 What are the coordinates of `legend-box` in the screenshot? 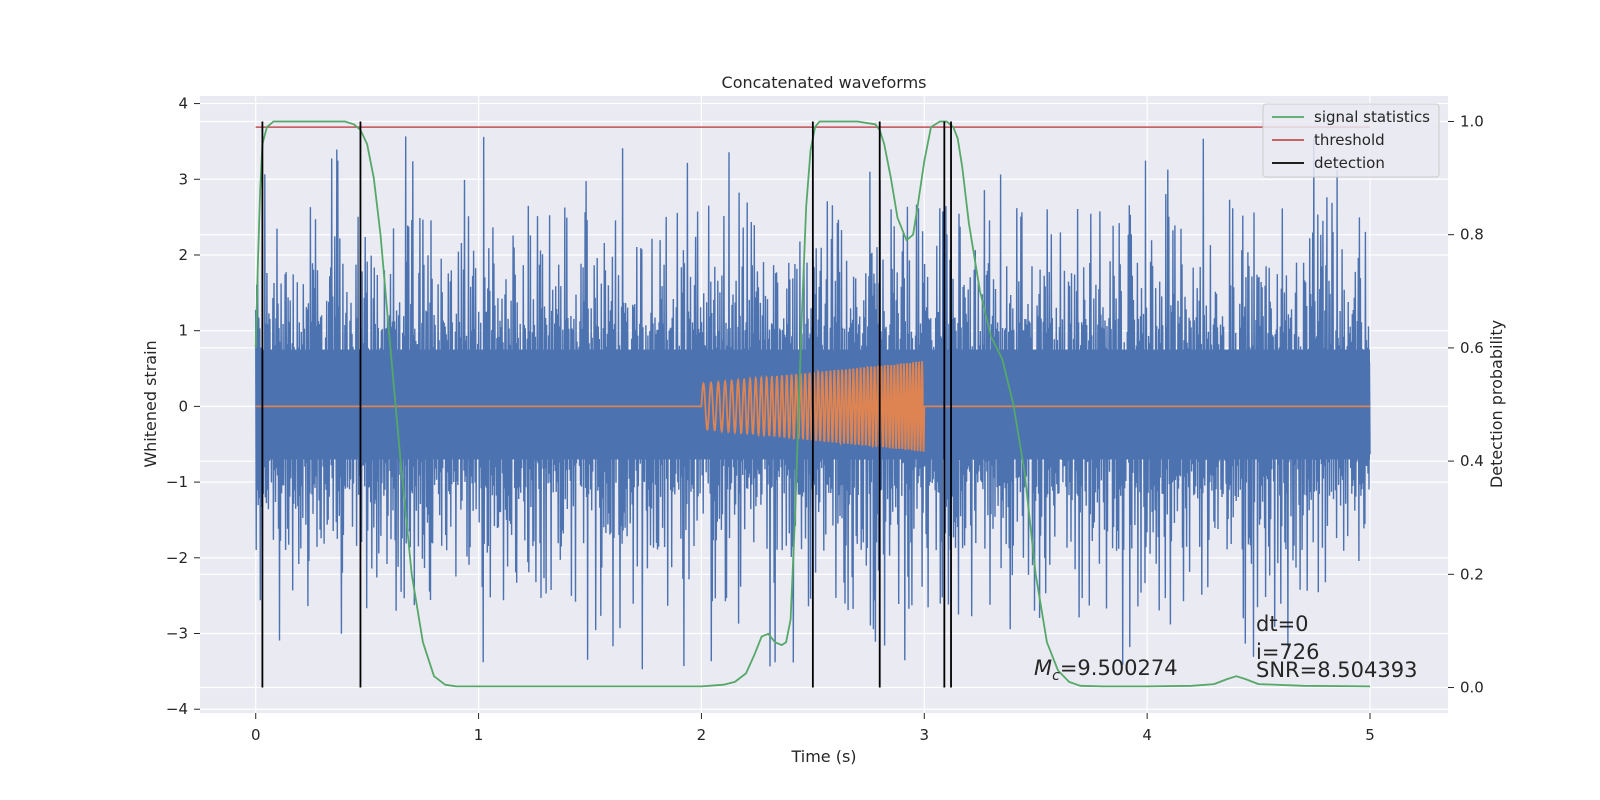 It's located at (1351, 140).